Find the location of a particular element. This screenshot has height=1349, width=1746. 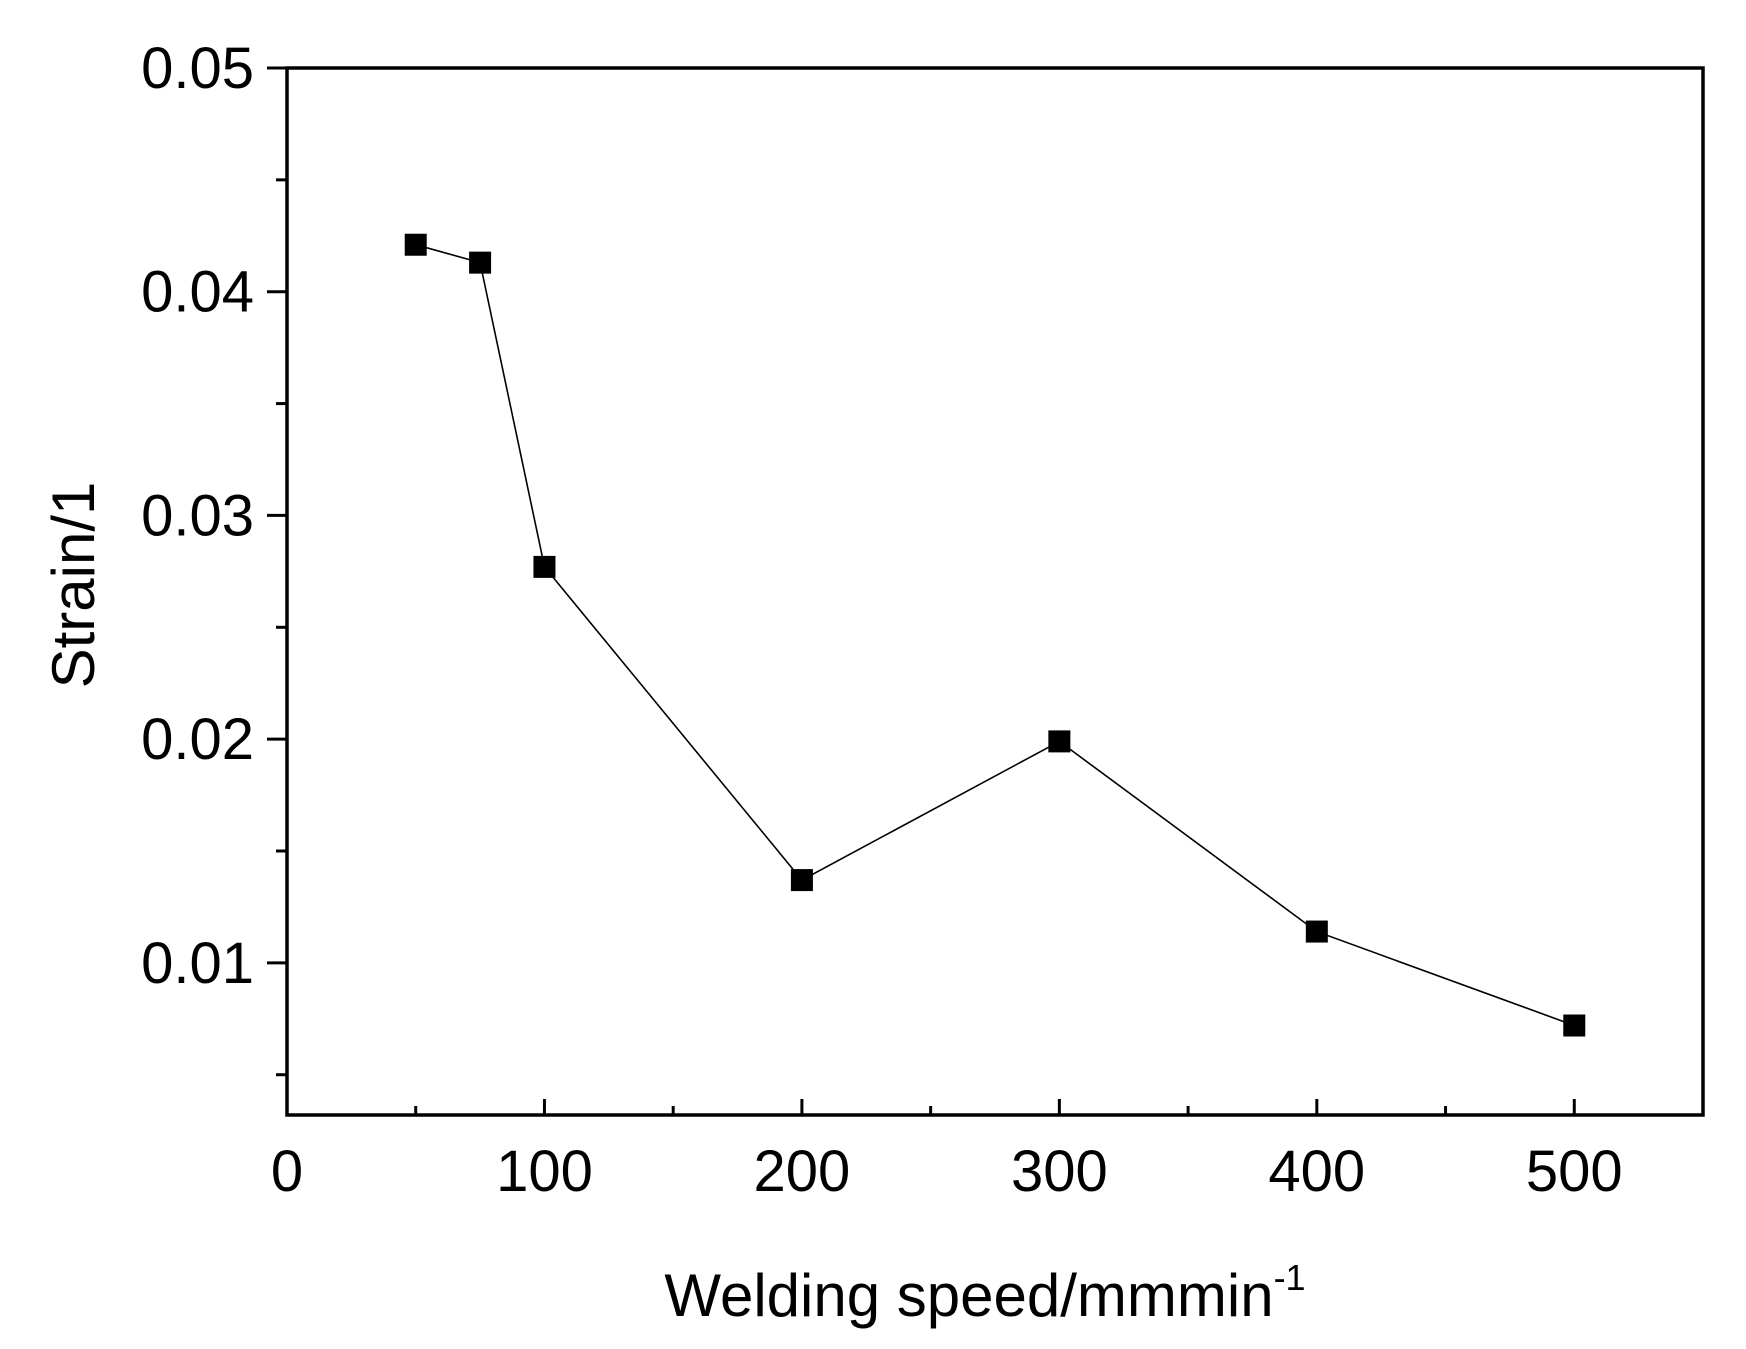

y-axis-ticks is located at coordinates (277, 571).